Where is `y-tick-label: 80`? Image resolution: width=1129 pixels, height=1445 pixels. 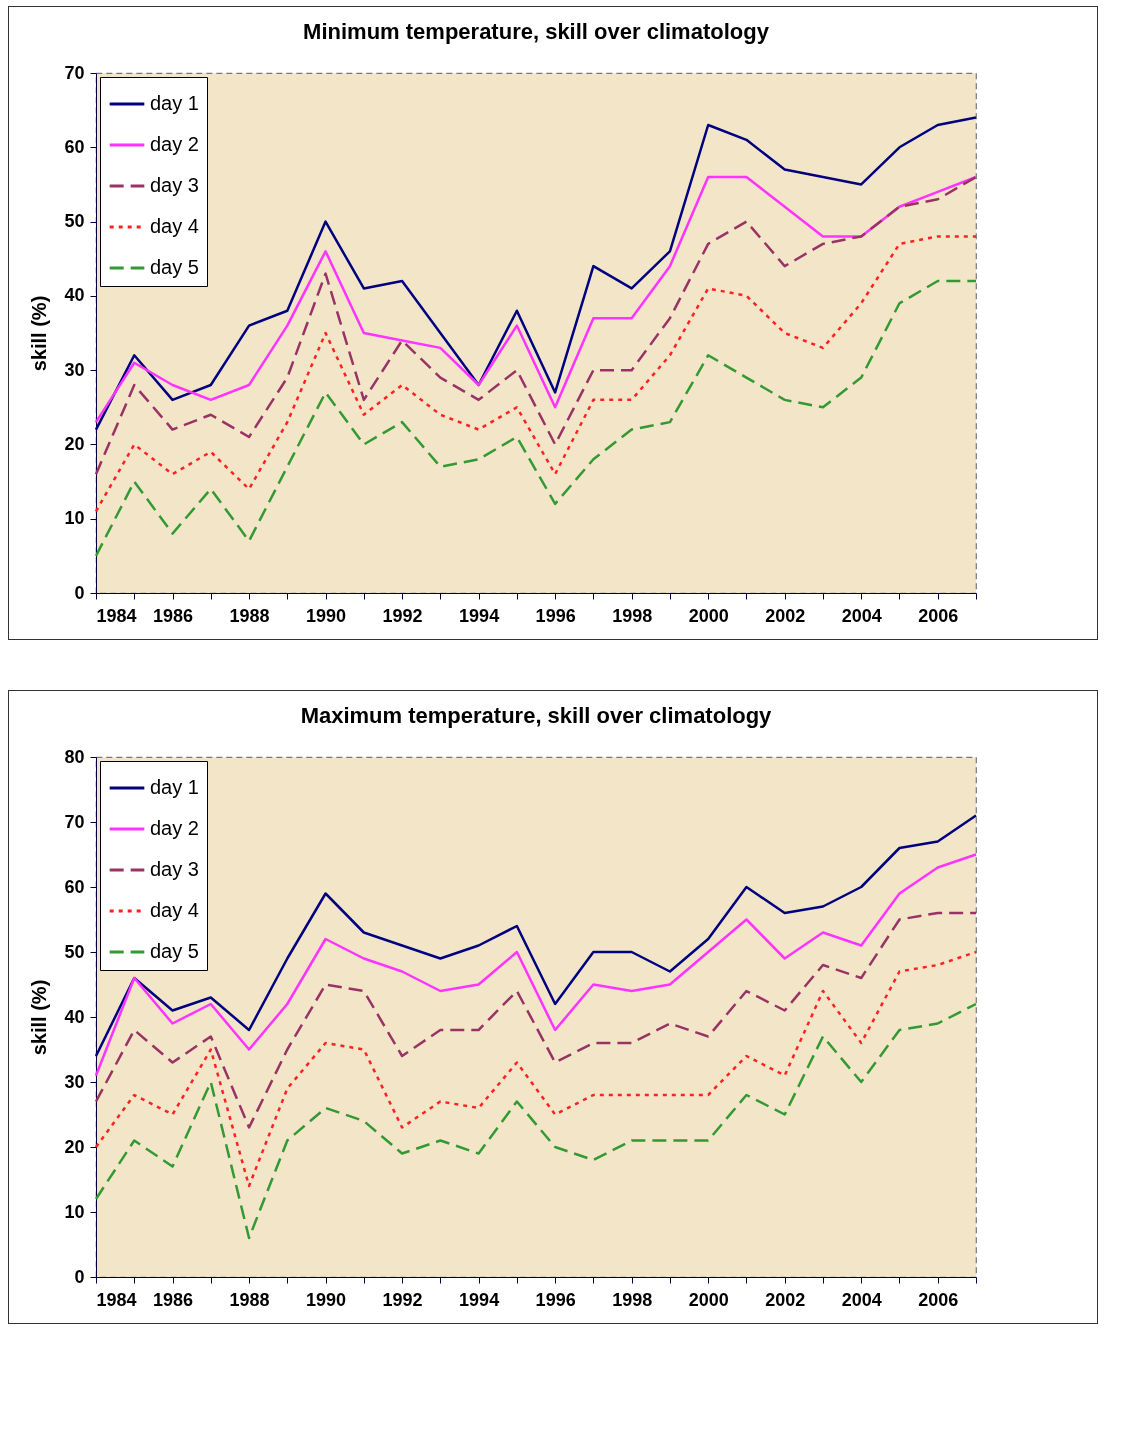 y-tick-label: 80 is located at coordinates (74, 756).